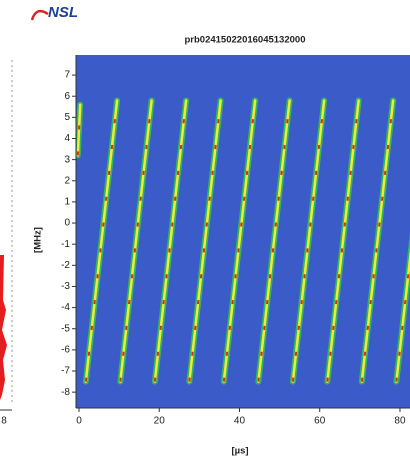 This screenshot has width=410, height=461. Describe the element at coordinates (79, 421) in the screenshot. I see `x-tick-label: 0` at that location.